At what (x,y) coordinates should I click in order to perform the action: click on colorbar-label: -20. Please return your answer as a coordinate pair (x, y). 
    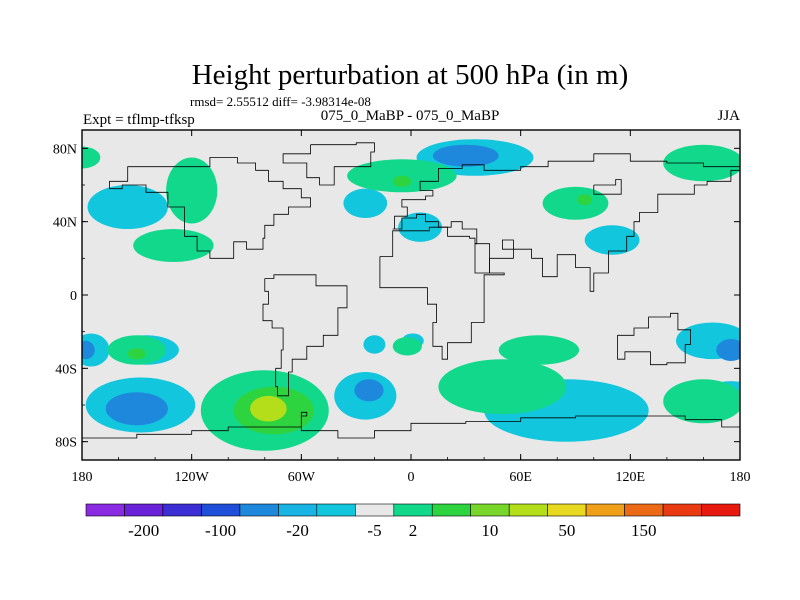
    Looking at the image, I should click on (297, 530).